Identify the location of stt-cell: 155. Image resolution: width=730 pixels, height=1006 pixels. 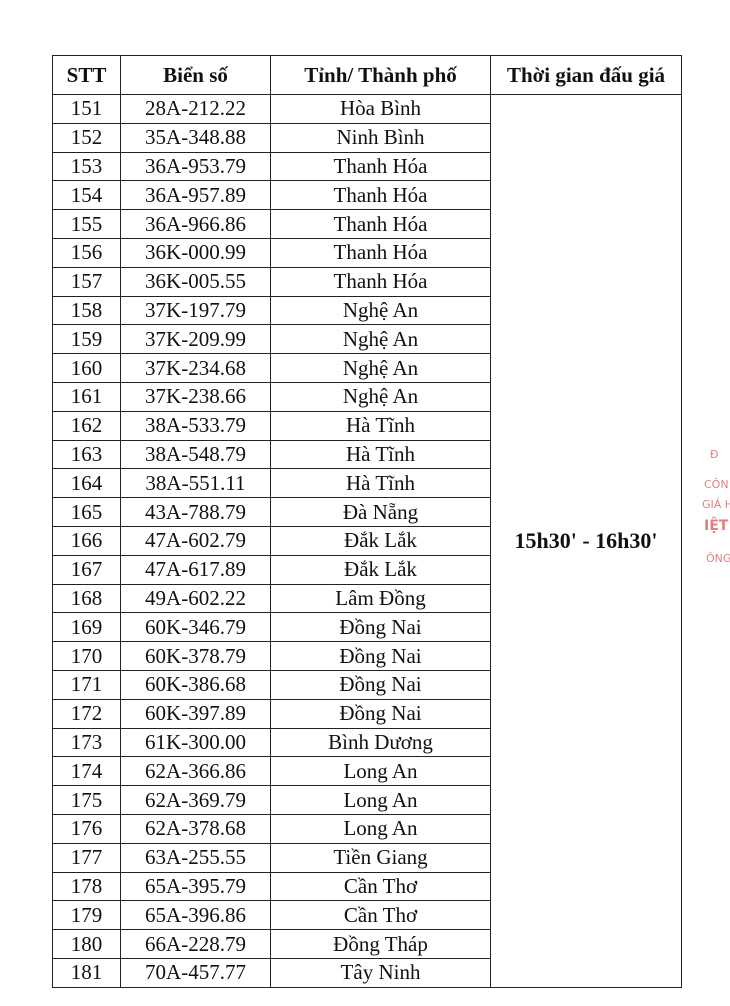
(86, 224).